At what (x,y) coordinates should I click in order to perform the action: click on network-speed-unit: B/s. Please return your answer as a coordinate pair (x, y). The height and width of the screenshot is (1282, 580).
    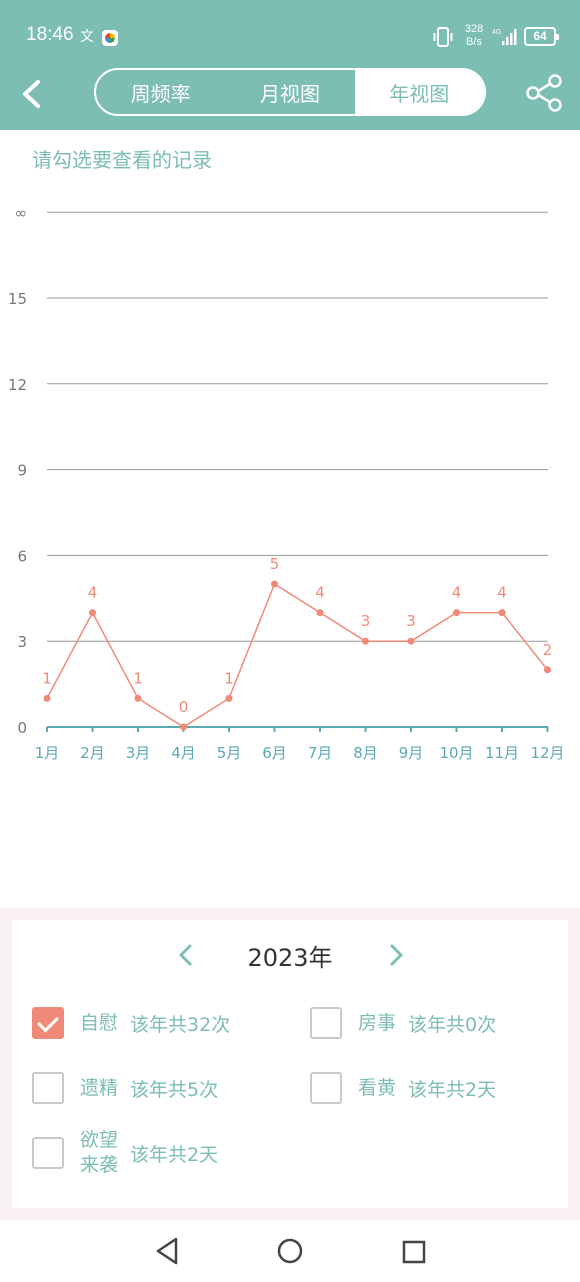
    Looking at the image, I should click on (474, 42).